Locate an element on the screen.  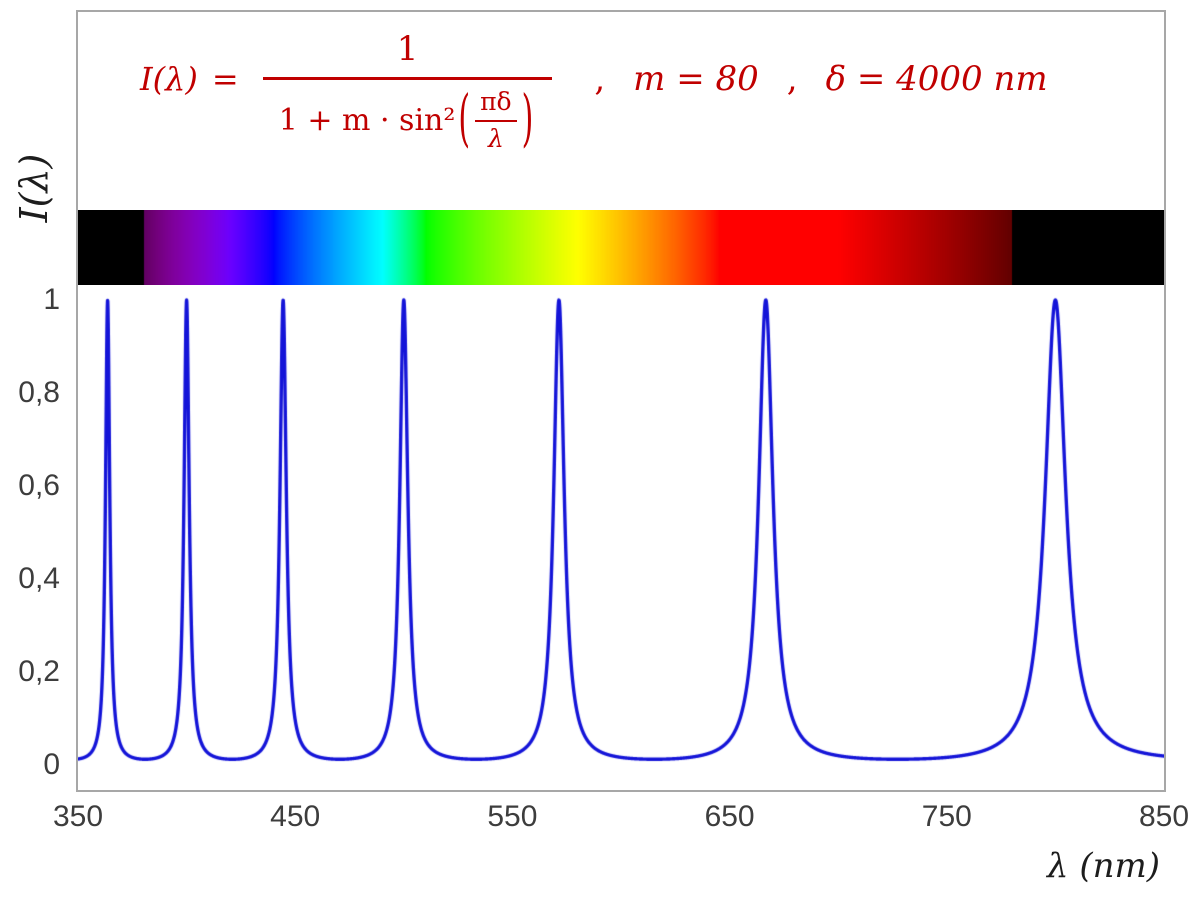
formula-lhs: I(λ) is located at coordinates (169, 79).